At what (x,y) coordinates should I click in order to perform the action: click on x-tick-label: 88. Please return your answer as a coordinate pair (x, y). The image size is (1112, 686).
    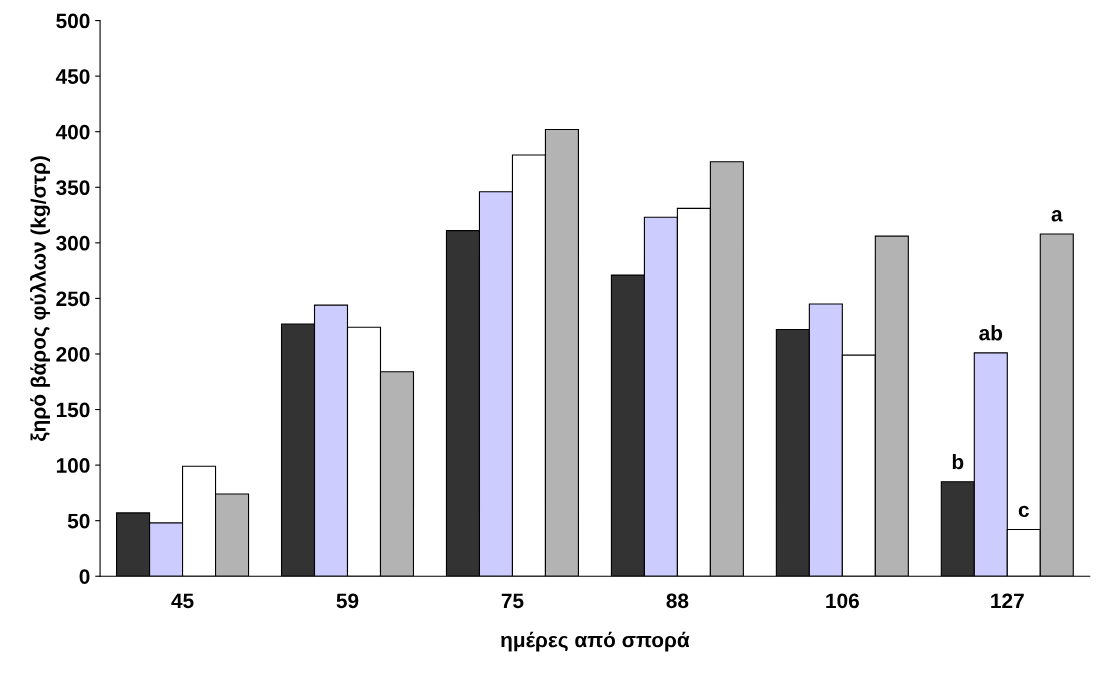
    Looking at the image, I should click on (677, 601).